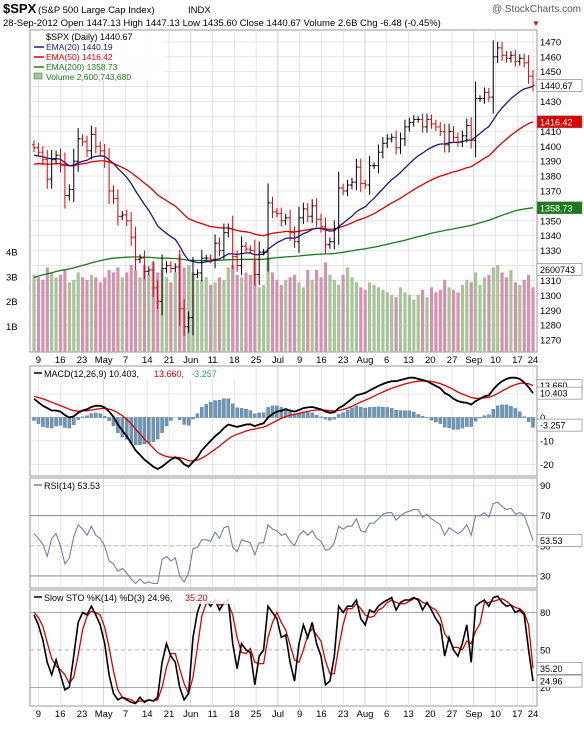 The width and height of the screenshot is (584, 730). What do you see at coordinates (125, 360) in the screenshot?
I see `date-tick-label: 7` at bounding box center [125, 360].